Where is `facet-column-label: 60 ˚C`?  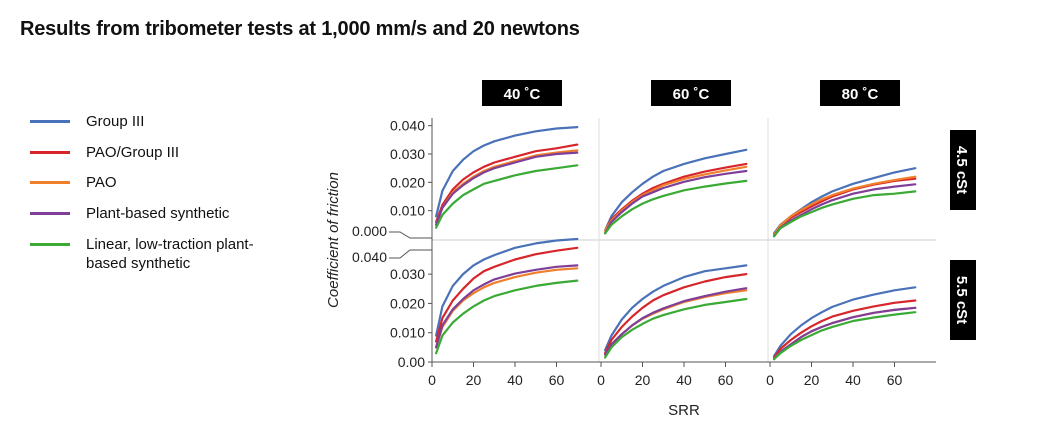
facet-column-label: 60 ˚C is located at coordinates (691, 94).